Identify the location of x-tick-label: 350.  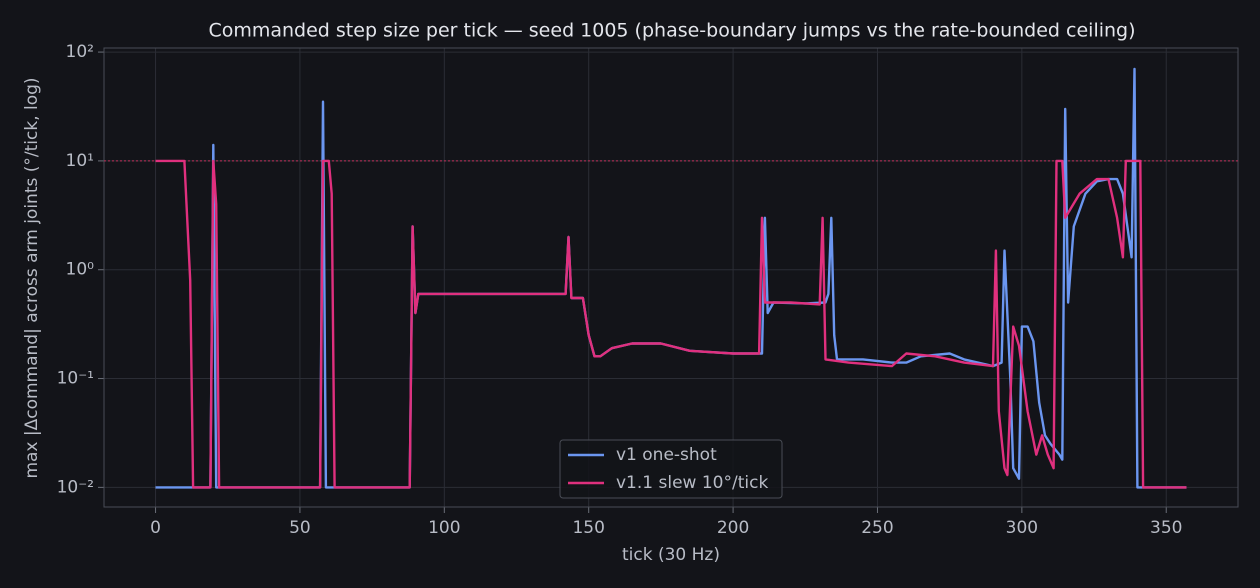
(1166, 528).